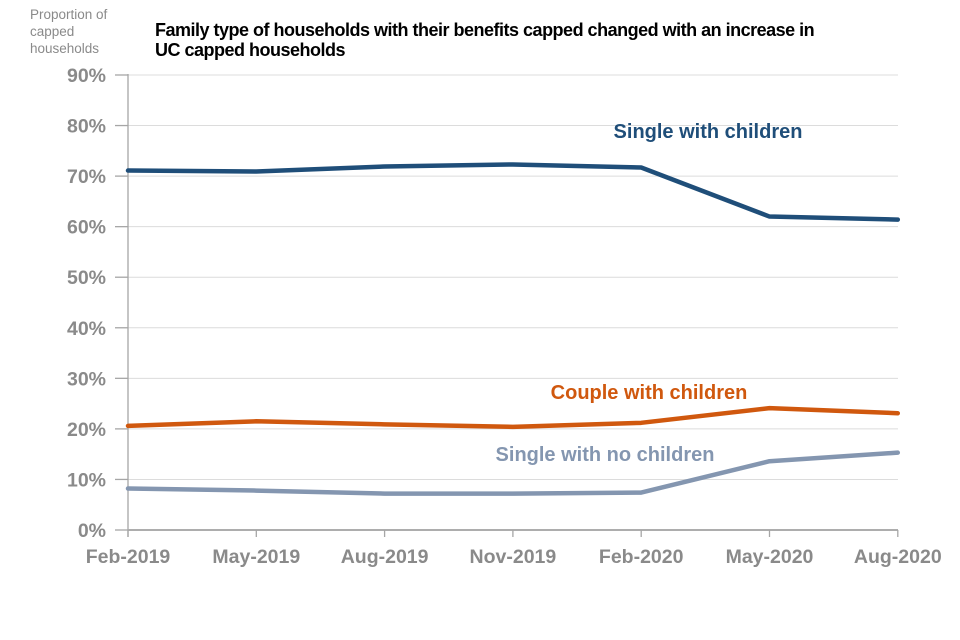 The image size is (960, 640). What do you see at coordinates (605, 455) in the screenshot?
I see `series-label-single-with-no-children: Single with no children` at bounding box center [605, 455].